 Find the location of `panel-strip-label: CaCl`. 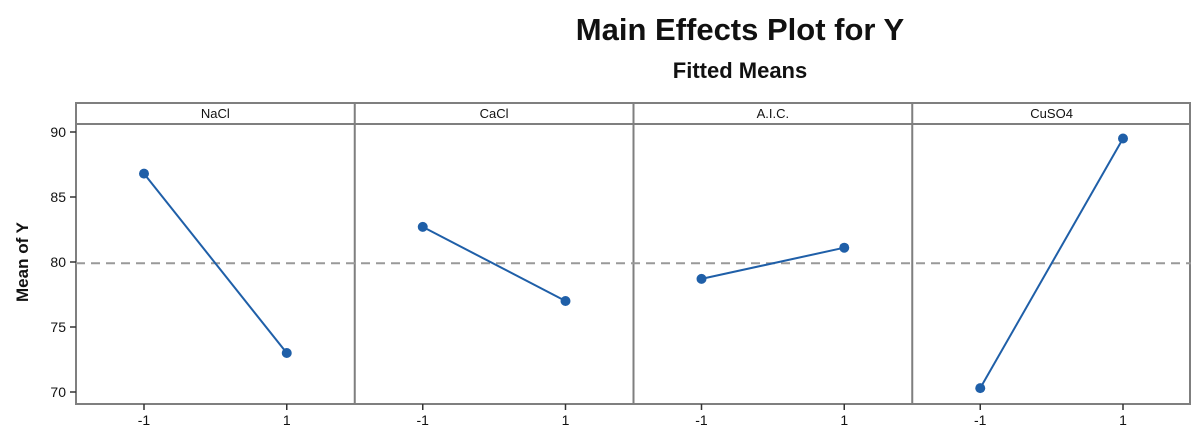

panel-strip-label: CaCl is located at coordinates (494, 113).